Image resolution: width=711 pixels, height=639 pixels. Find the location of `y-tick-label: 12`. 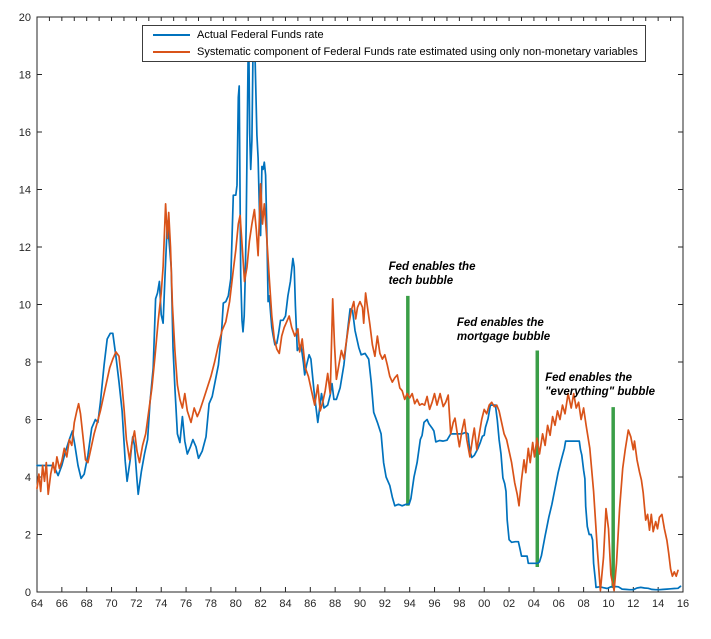

y-tick-label: 12 is located at coordinates (25, 248).